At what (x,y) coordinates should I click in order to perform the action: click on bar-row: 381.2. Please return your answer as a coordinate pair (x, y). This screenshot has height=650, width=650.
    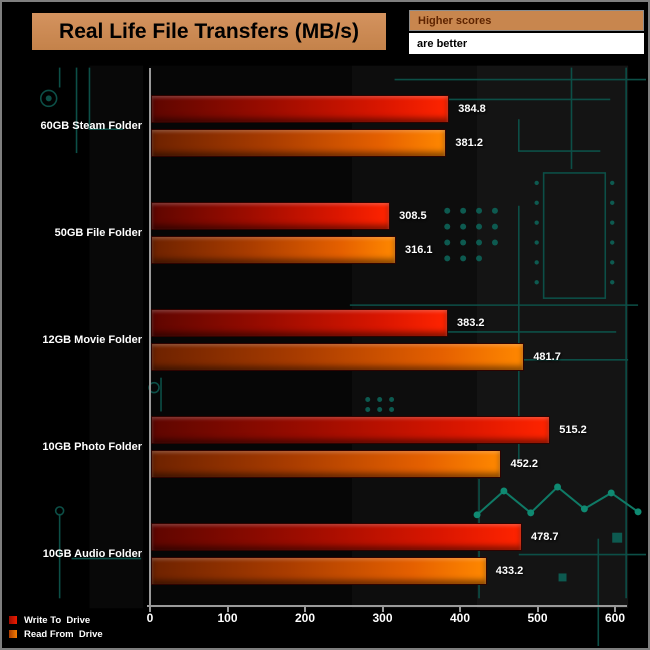
    Looking at the image, I should click on (317, 143).